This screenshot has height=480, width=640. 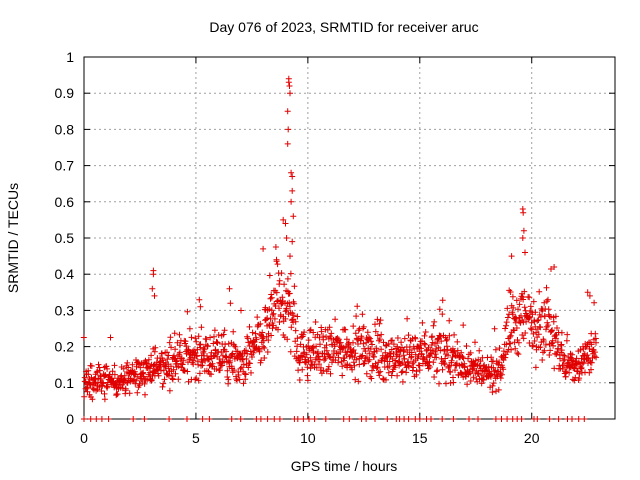 I want to click on y-tick-label: 0.2, so click(x=65, y=347).